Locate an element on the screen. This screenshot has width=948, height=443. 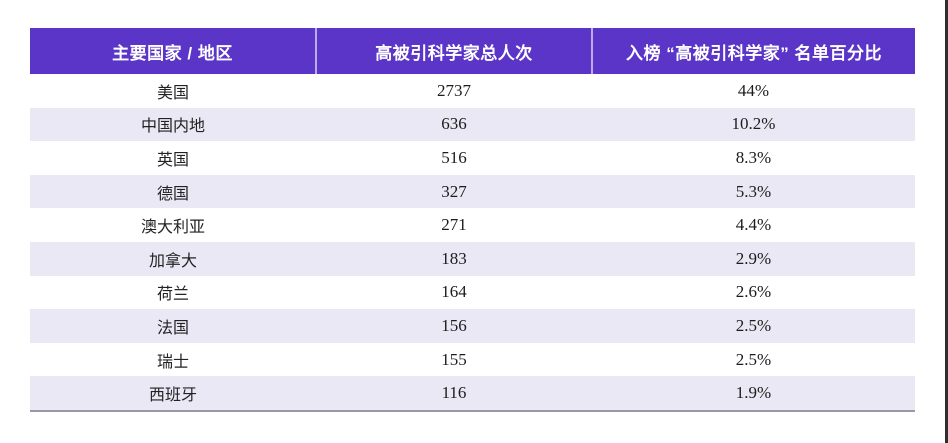
cell-country: 加拿大 is located at coordinates (172, 261).